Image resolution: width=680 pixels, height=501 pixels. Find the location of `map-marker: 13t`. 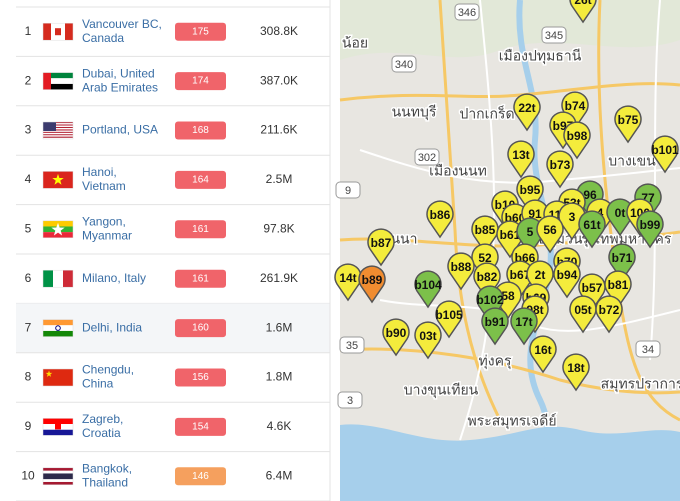

map-marker: 13t is located at coordinates (521, 159).